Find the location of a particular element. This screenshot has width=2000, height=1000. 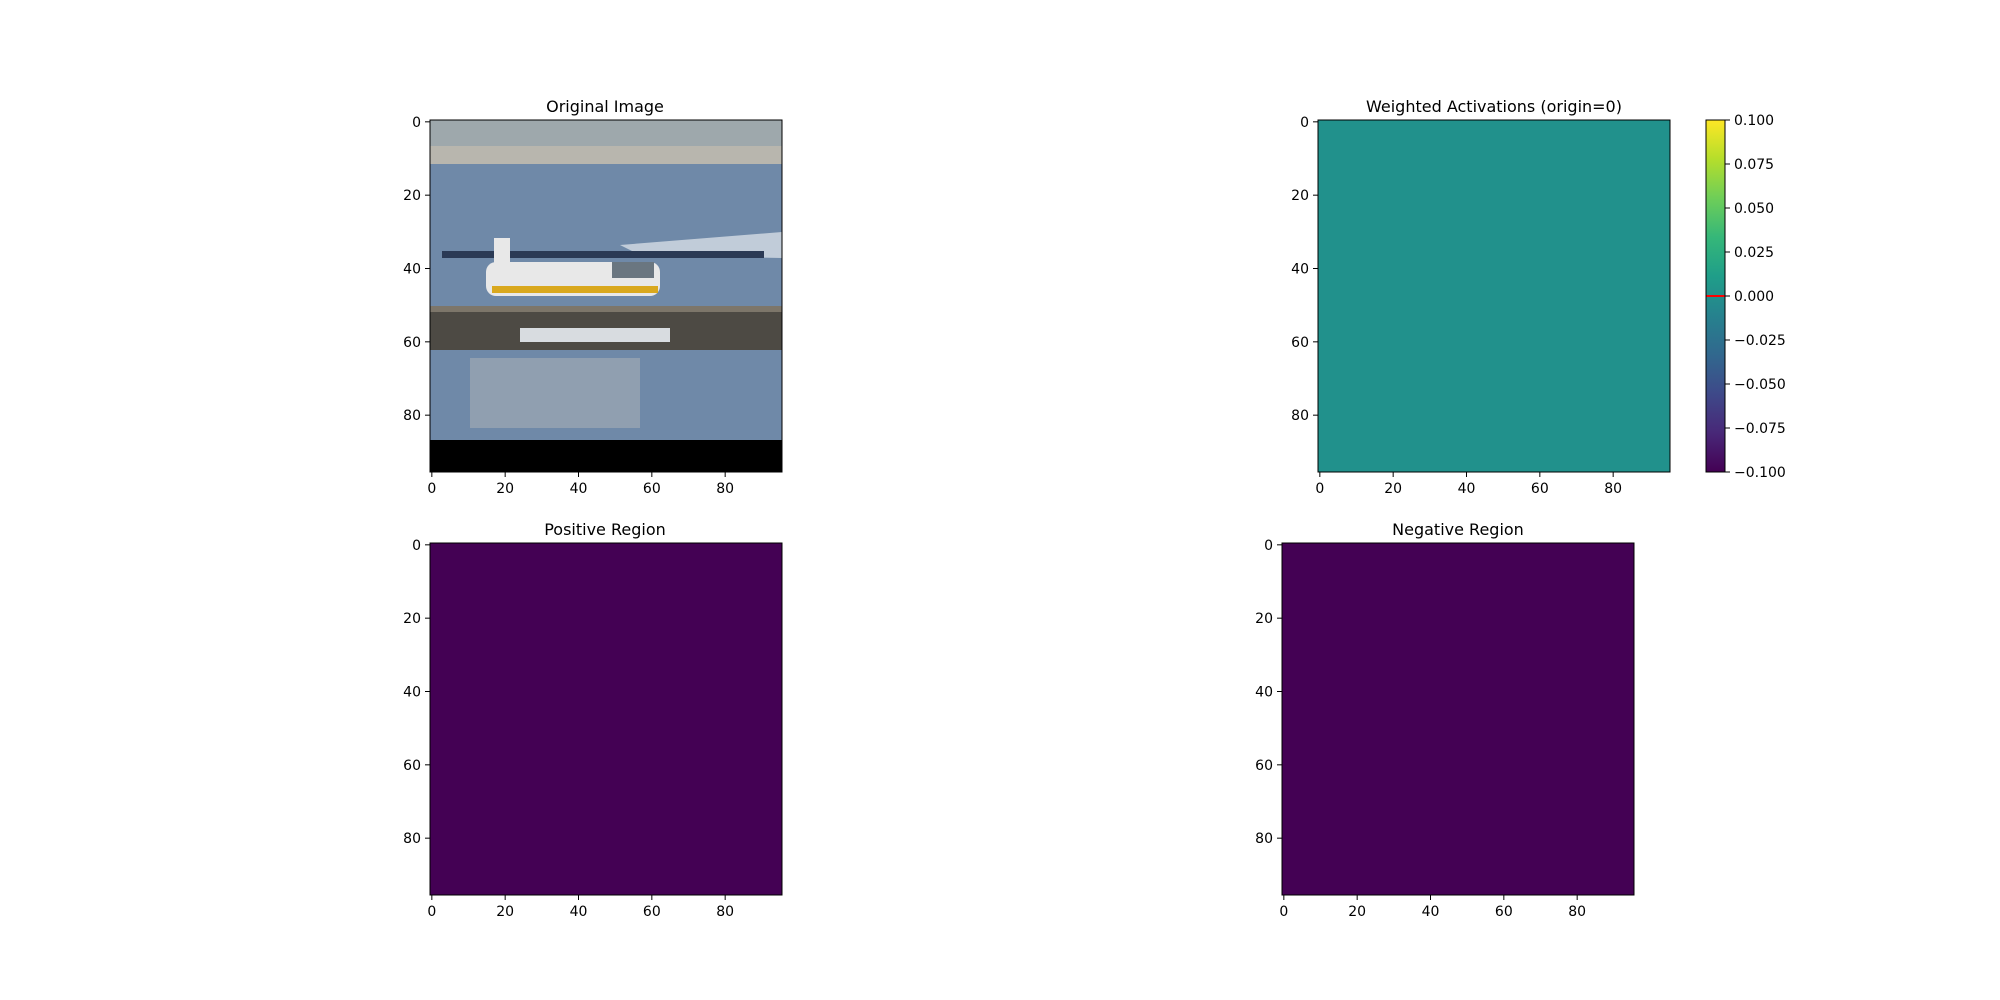

panel-original-image: Original Image 0 20 40 60 80 0 20 40 60 80 is located at coordinates (593, 297).